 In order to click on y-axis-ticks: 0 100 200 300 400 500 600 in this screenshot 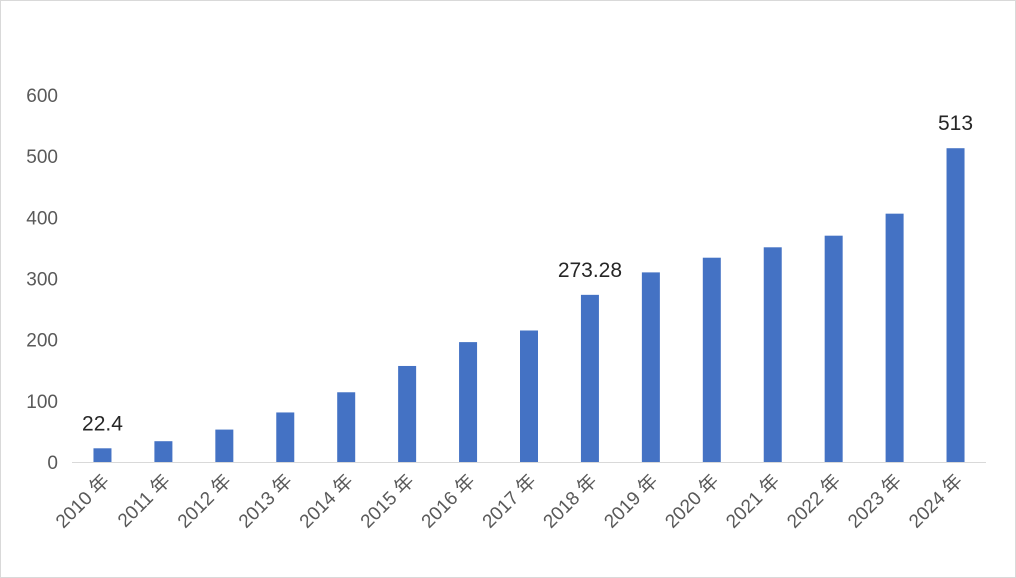, I will do `click(42, 280)`.